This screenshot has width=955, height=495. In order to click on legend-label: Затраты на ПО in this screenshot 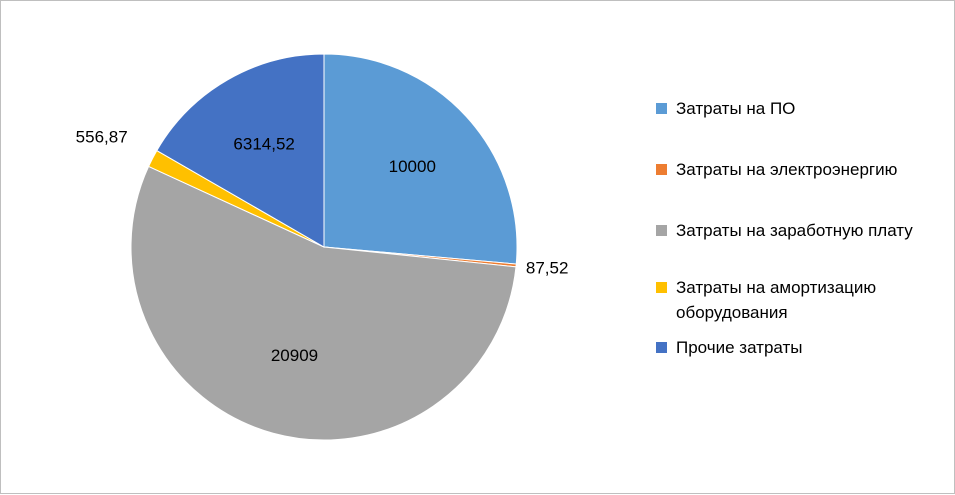, I will do `click(736, 108)`.